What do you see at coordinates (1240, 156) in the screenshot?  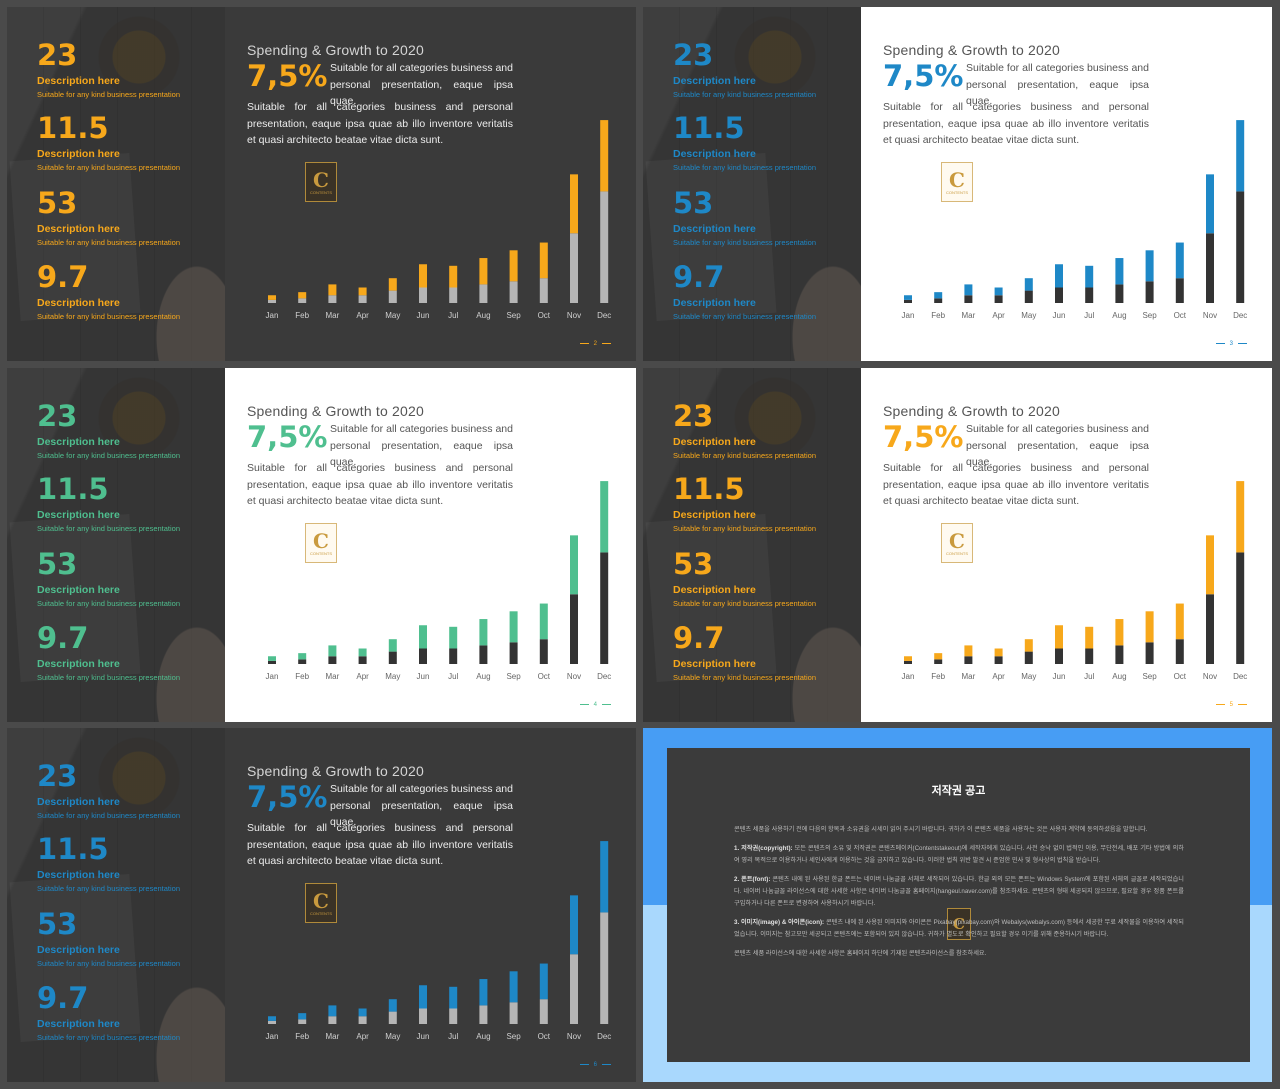 I see `bar-growth-dec` at bounding box center [1240, 156].